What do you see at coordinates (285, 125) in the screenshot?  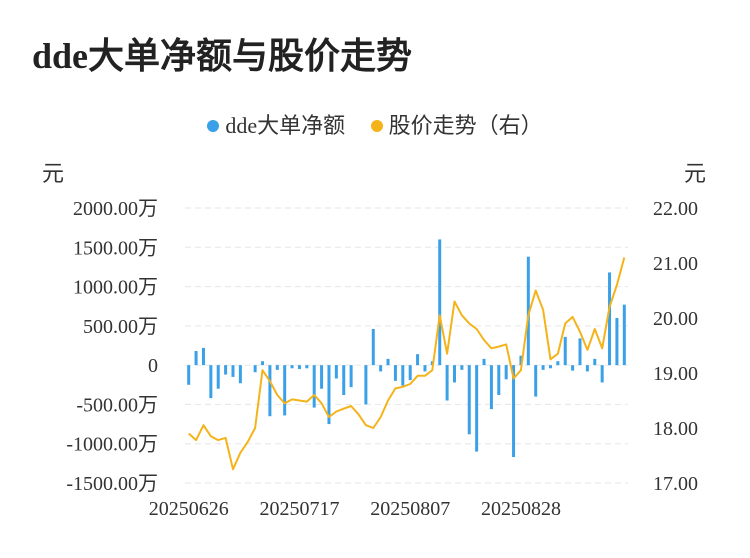 I see `legend-label-dde: dde大单净额` at bounding box center [285, 125].